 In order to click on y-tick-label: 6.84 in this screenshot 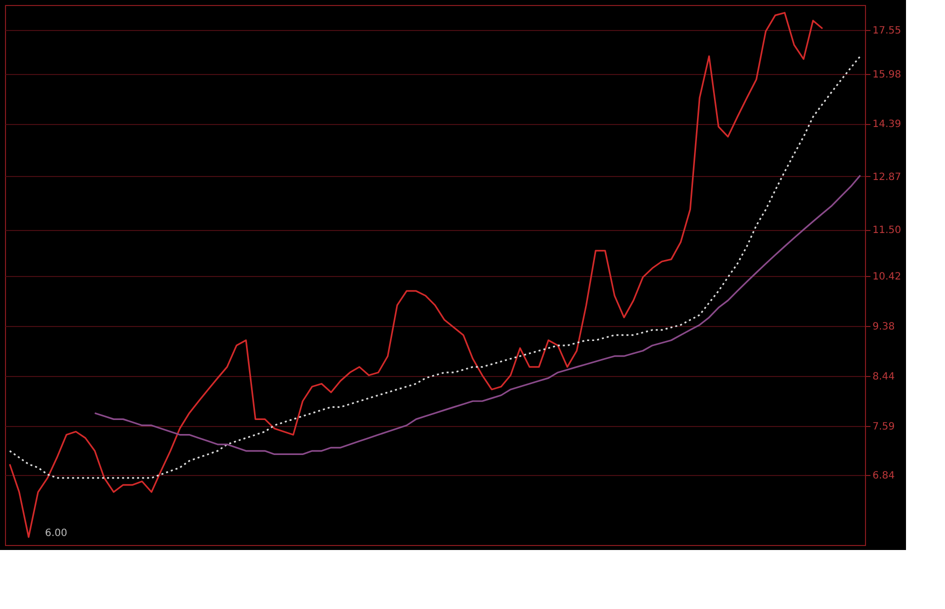, I will do `click(883, 476)`.